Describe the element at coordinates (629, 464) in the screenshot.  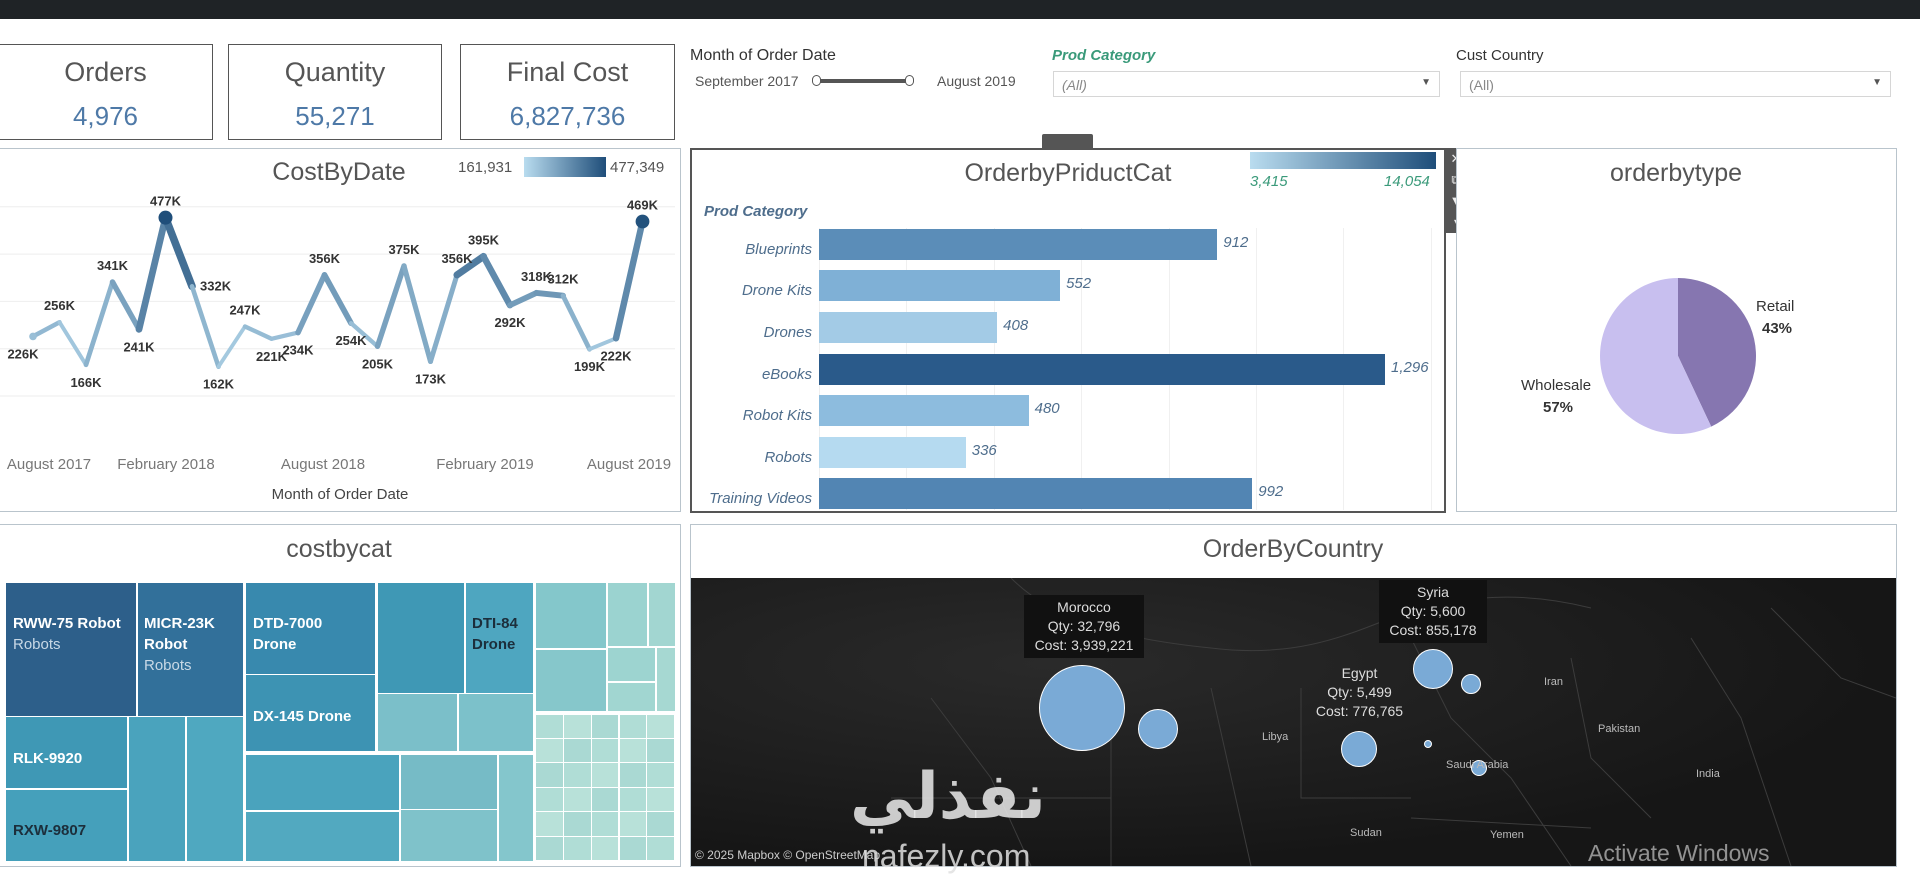
I see `x-tick: August 2019` at that location.